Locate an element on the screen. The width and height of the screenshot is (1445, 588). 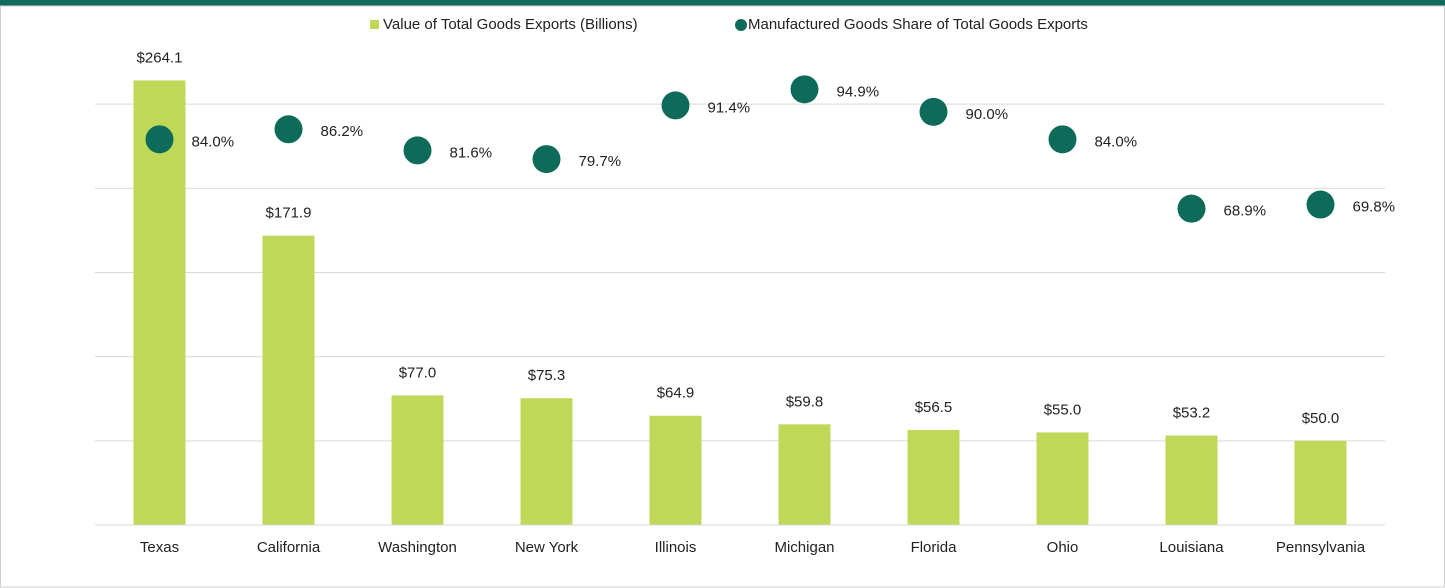
data-label: 79.7% is located at coordinates (600, 161).